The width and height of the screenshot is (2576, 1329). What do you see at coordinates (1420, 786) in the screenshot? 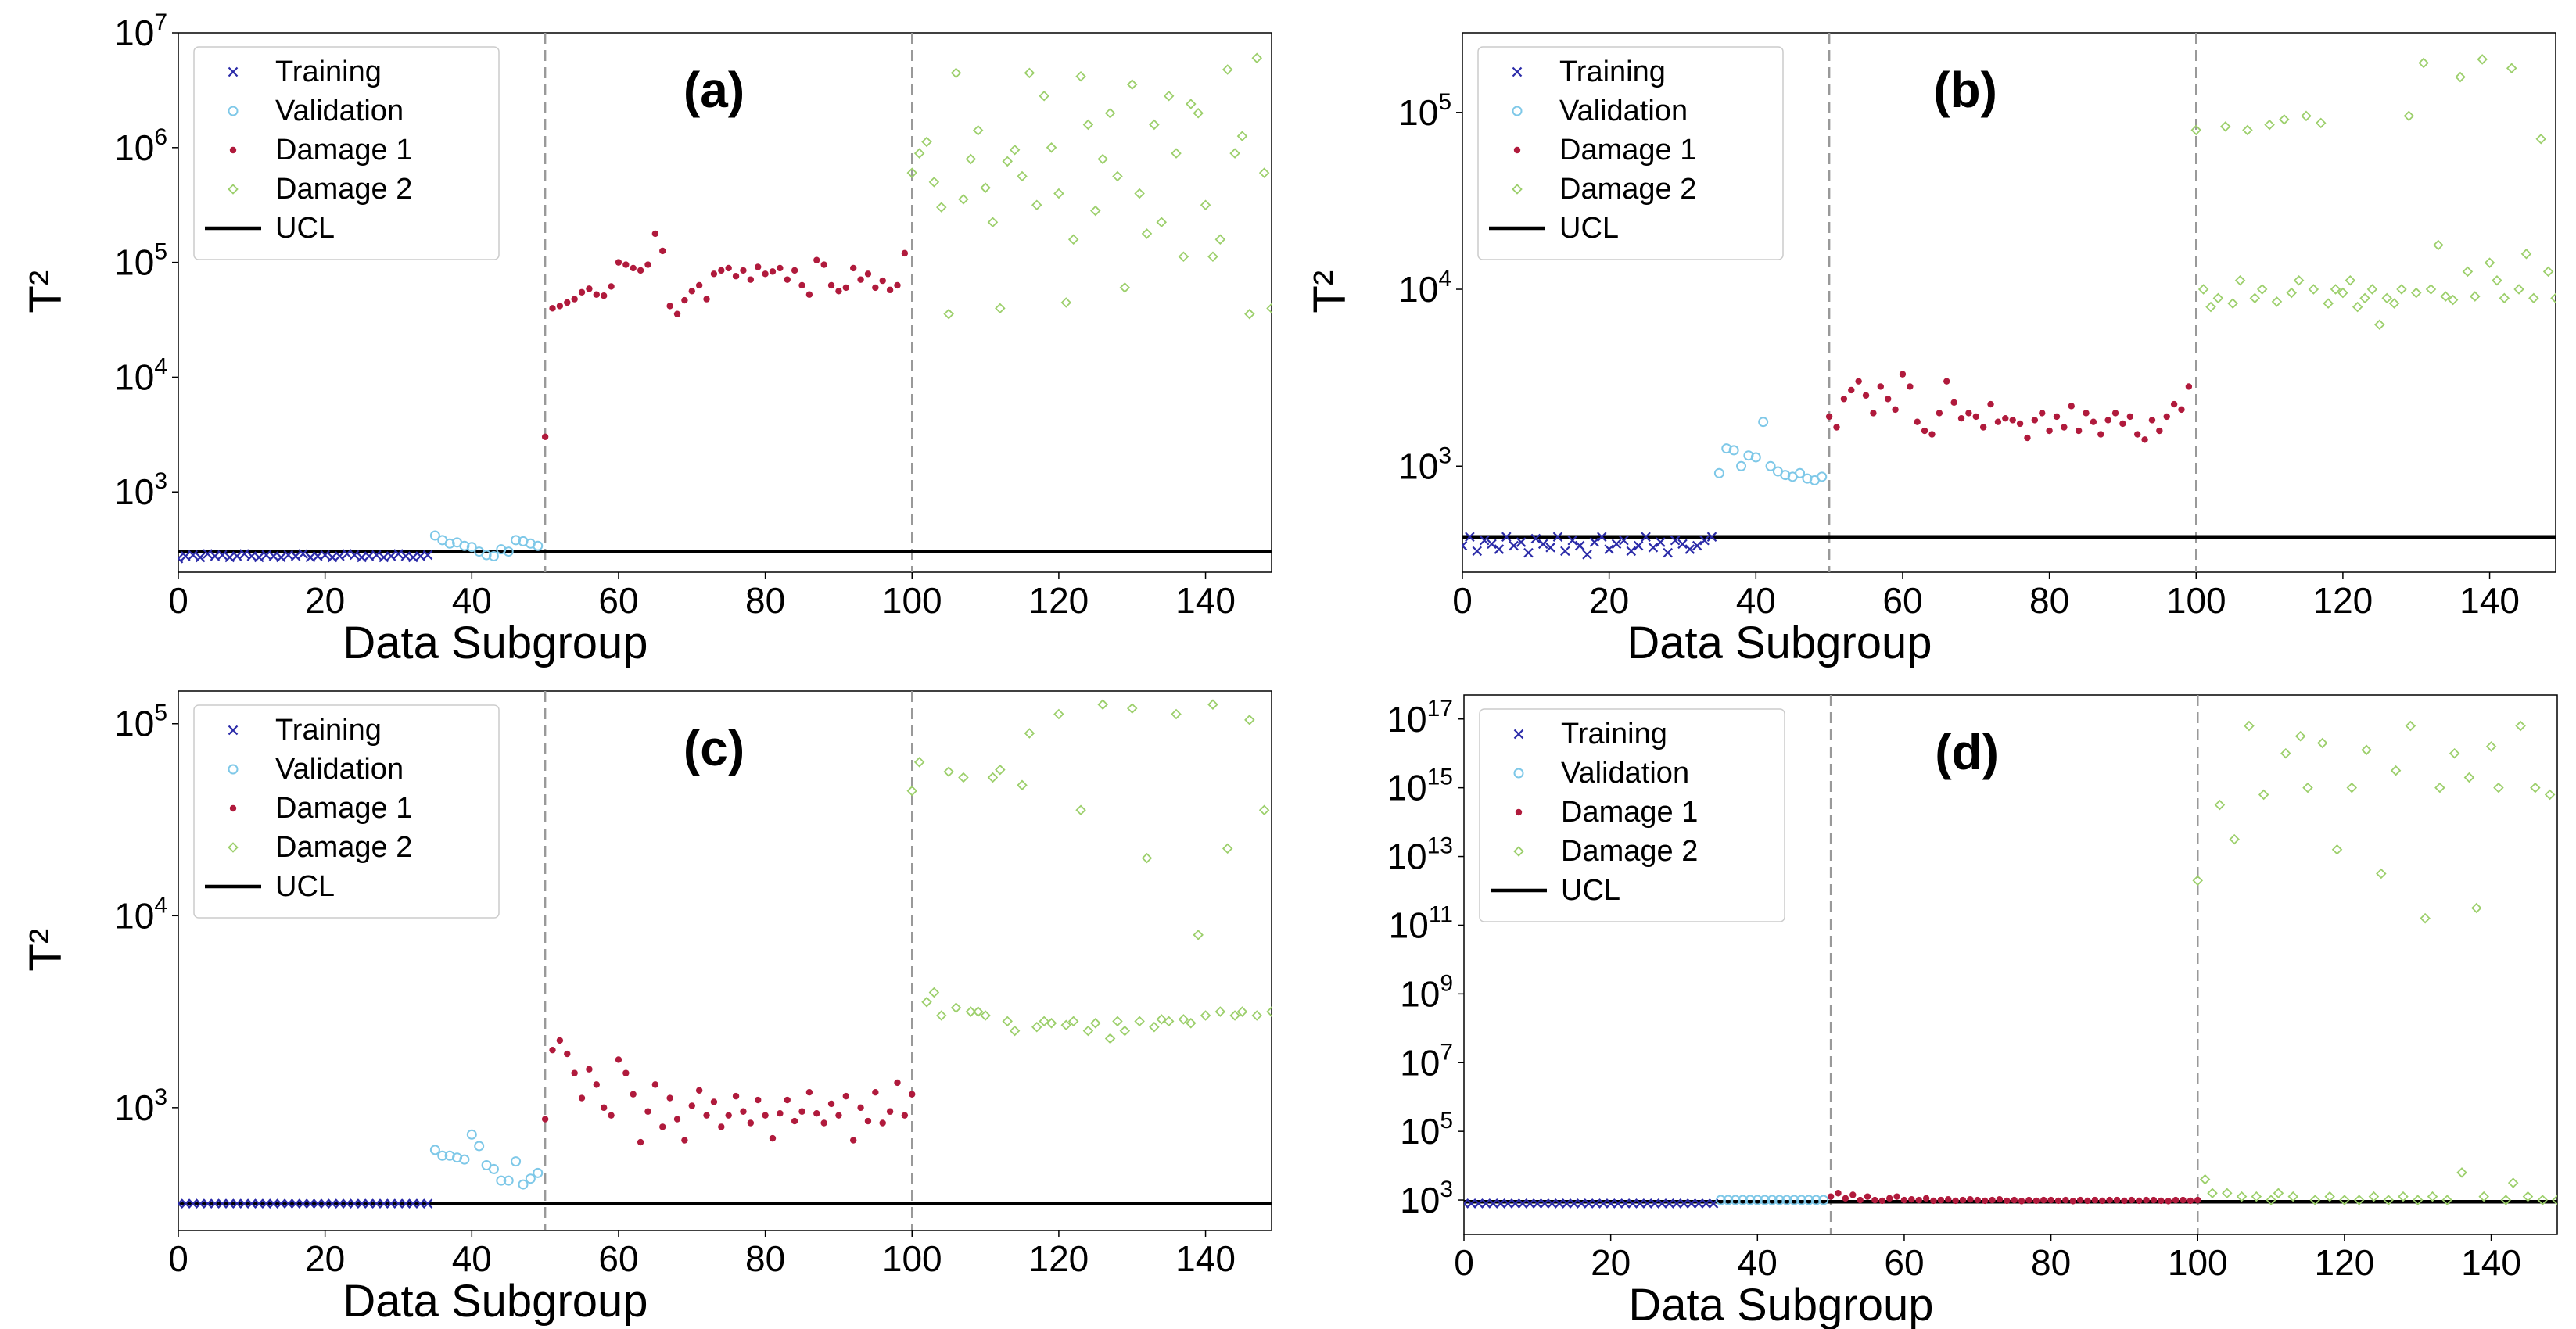
I see `y-tick-label: 1015` at bounding box center [1420, 786].